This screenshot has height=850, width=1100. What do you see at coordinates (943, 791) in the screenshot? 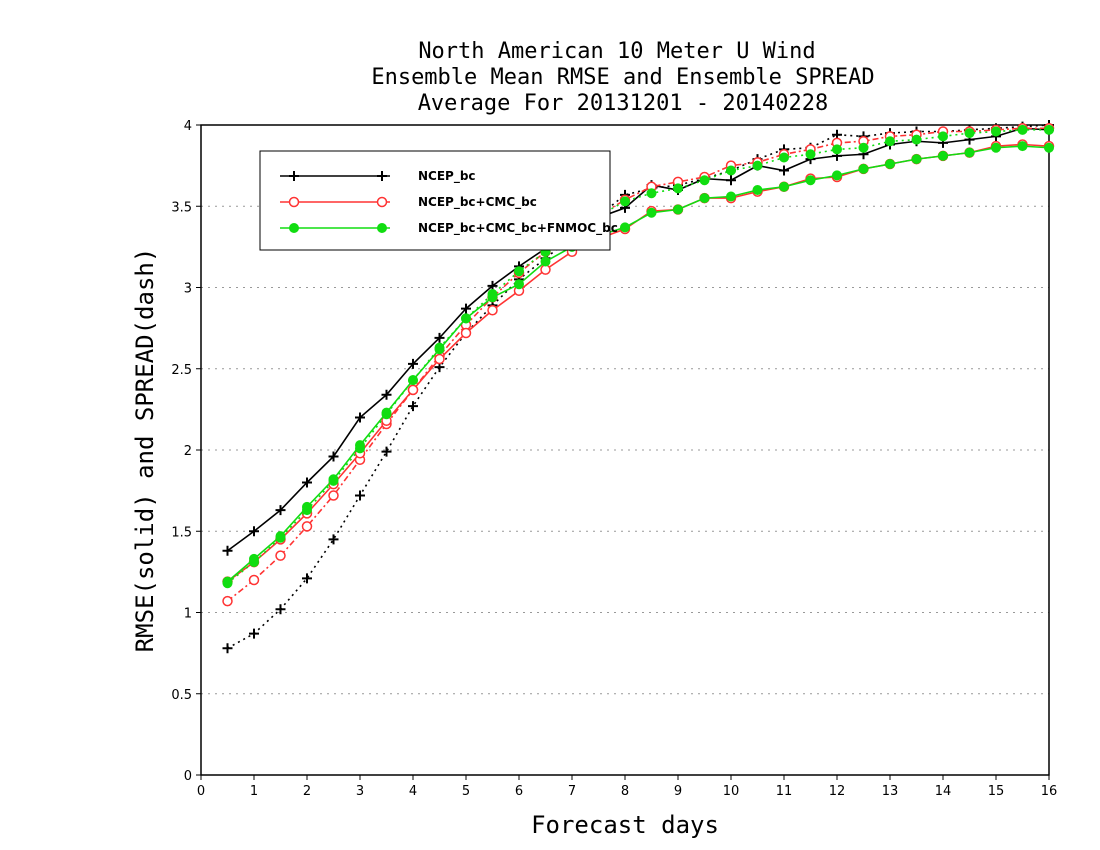
I see `x-tick-label: 14` at bounding box center [943, 791].